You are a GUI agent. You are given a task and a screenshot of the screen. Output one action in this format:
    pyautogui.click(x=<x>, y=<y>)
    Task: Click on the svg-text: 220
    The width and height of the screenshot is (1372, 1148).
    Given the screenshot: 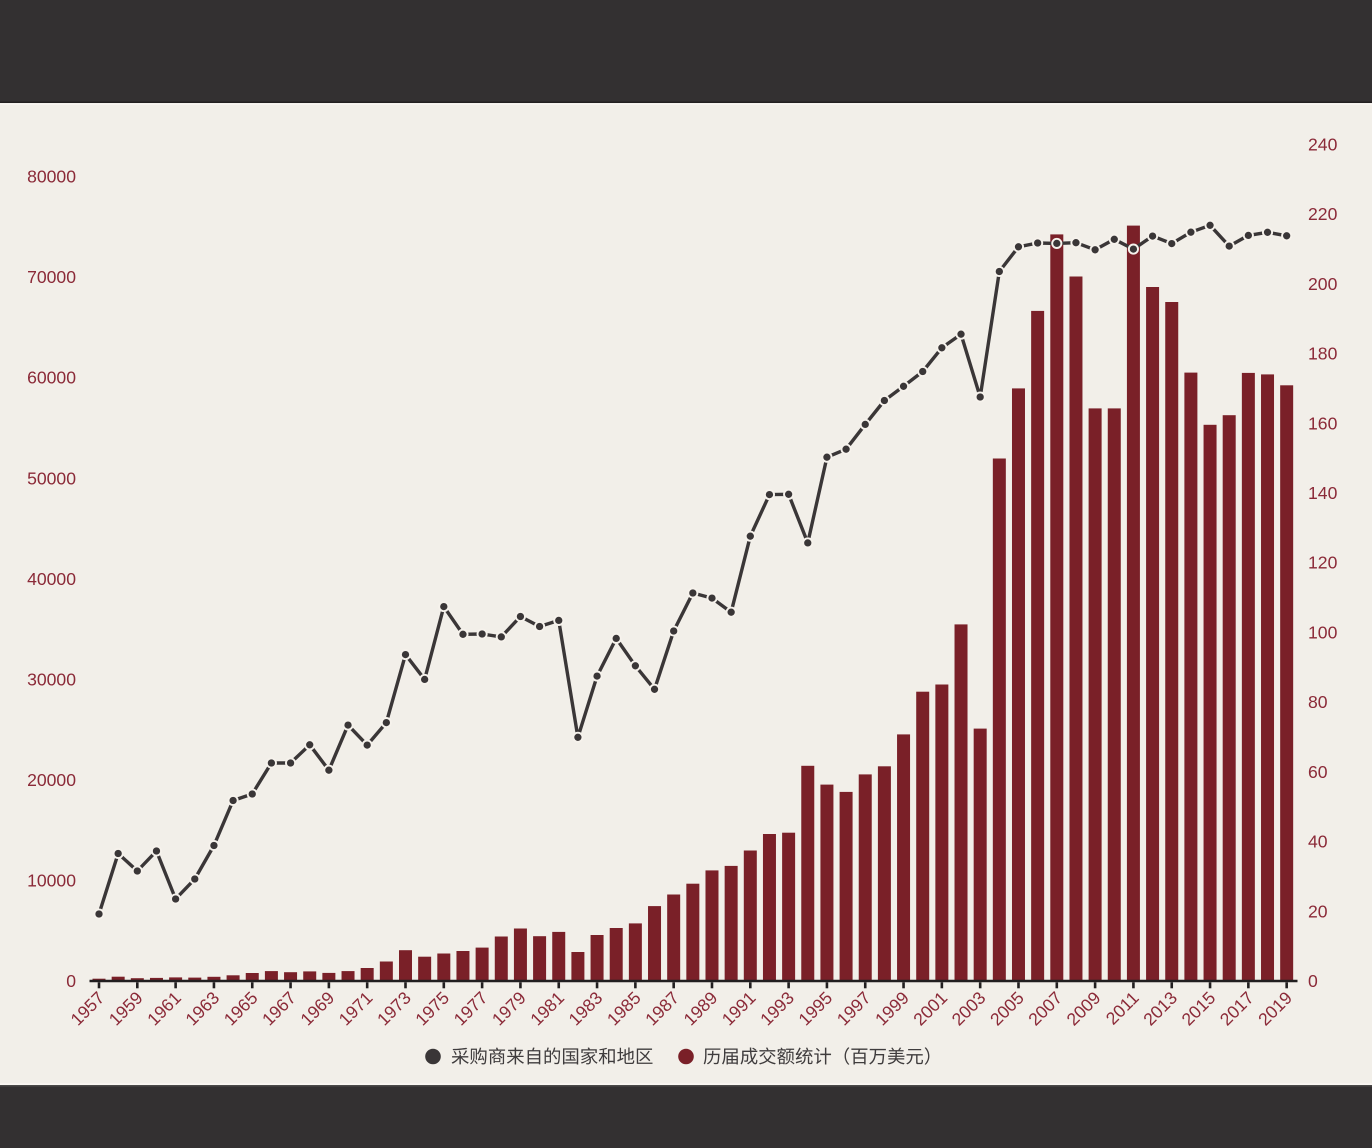 What is the action you would take?
    pyautogui.click(x=1323, y=214)
    